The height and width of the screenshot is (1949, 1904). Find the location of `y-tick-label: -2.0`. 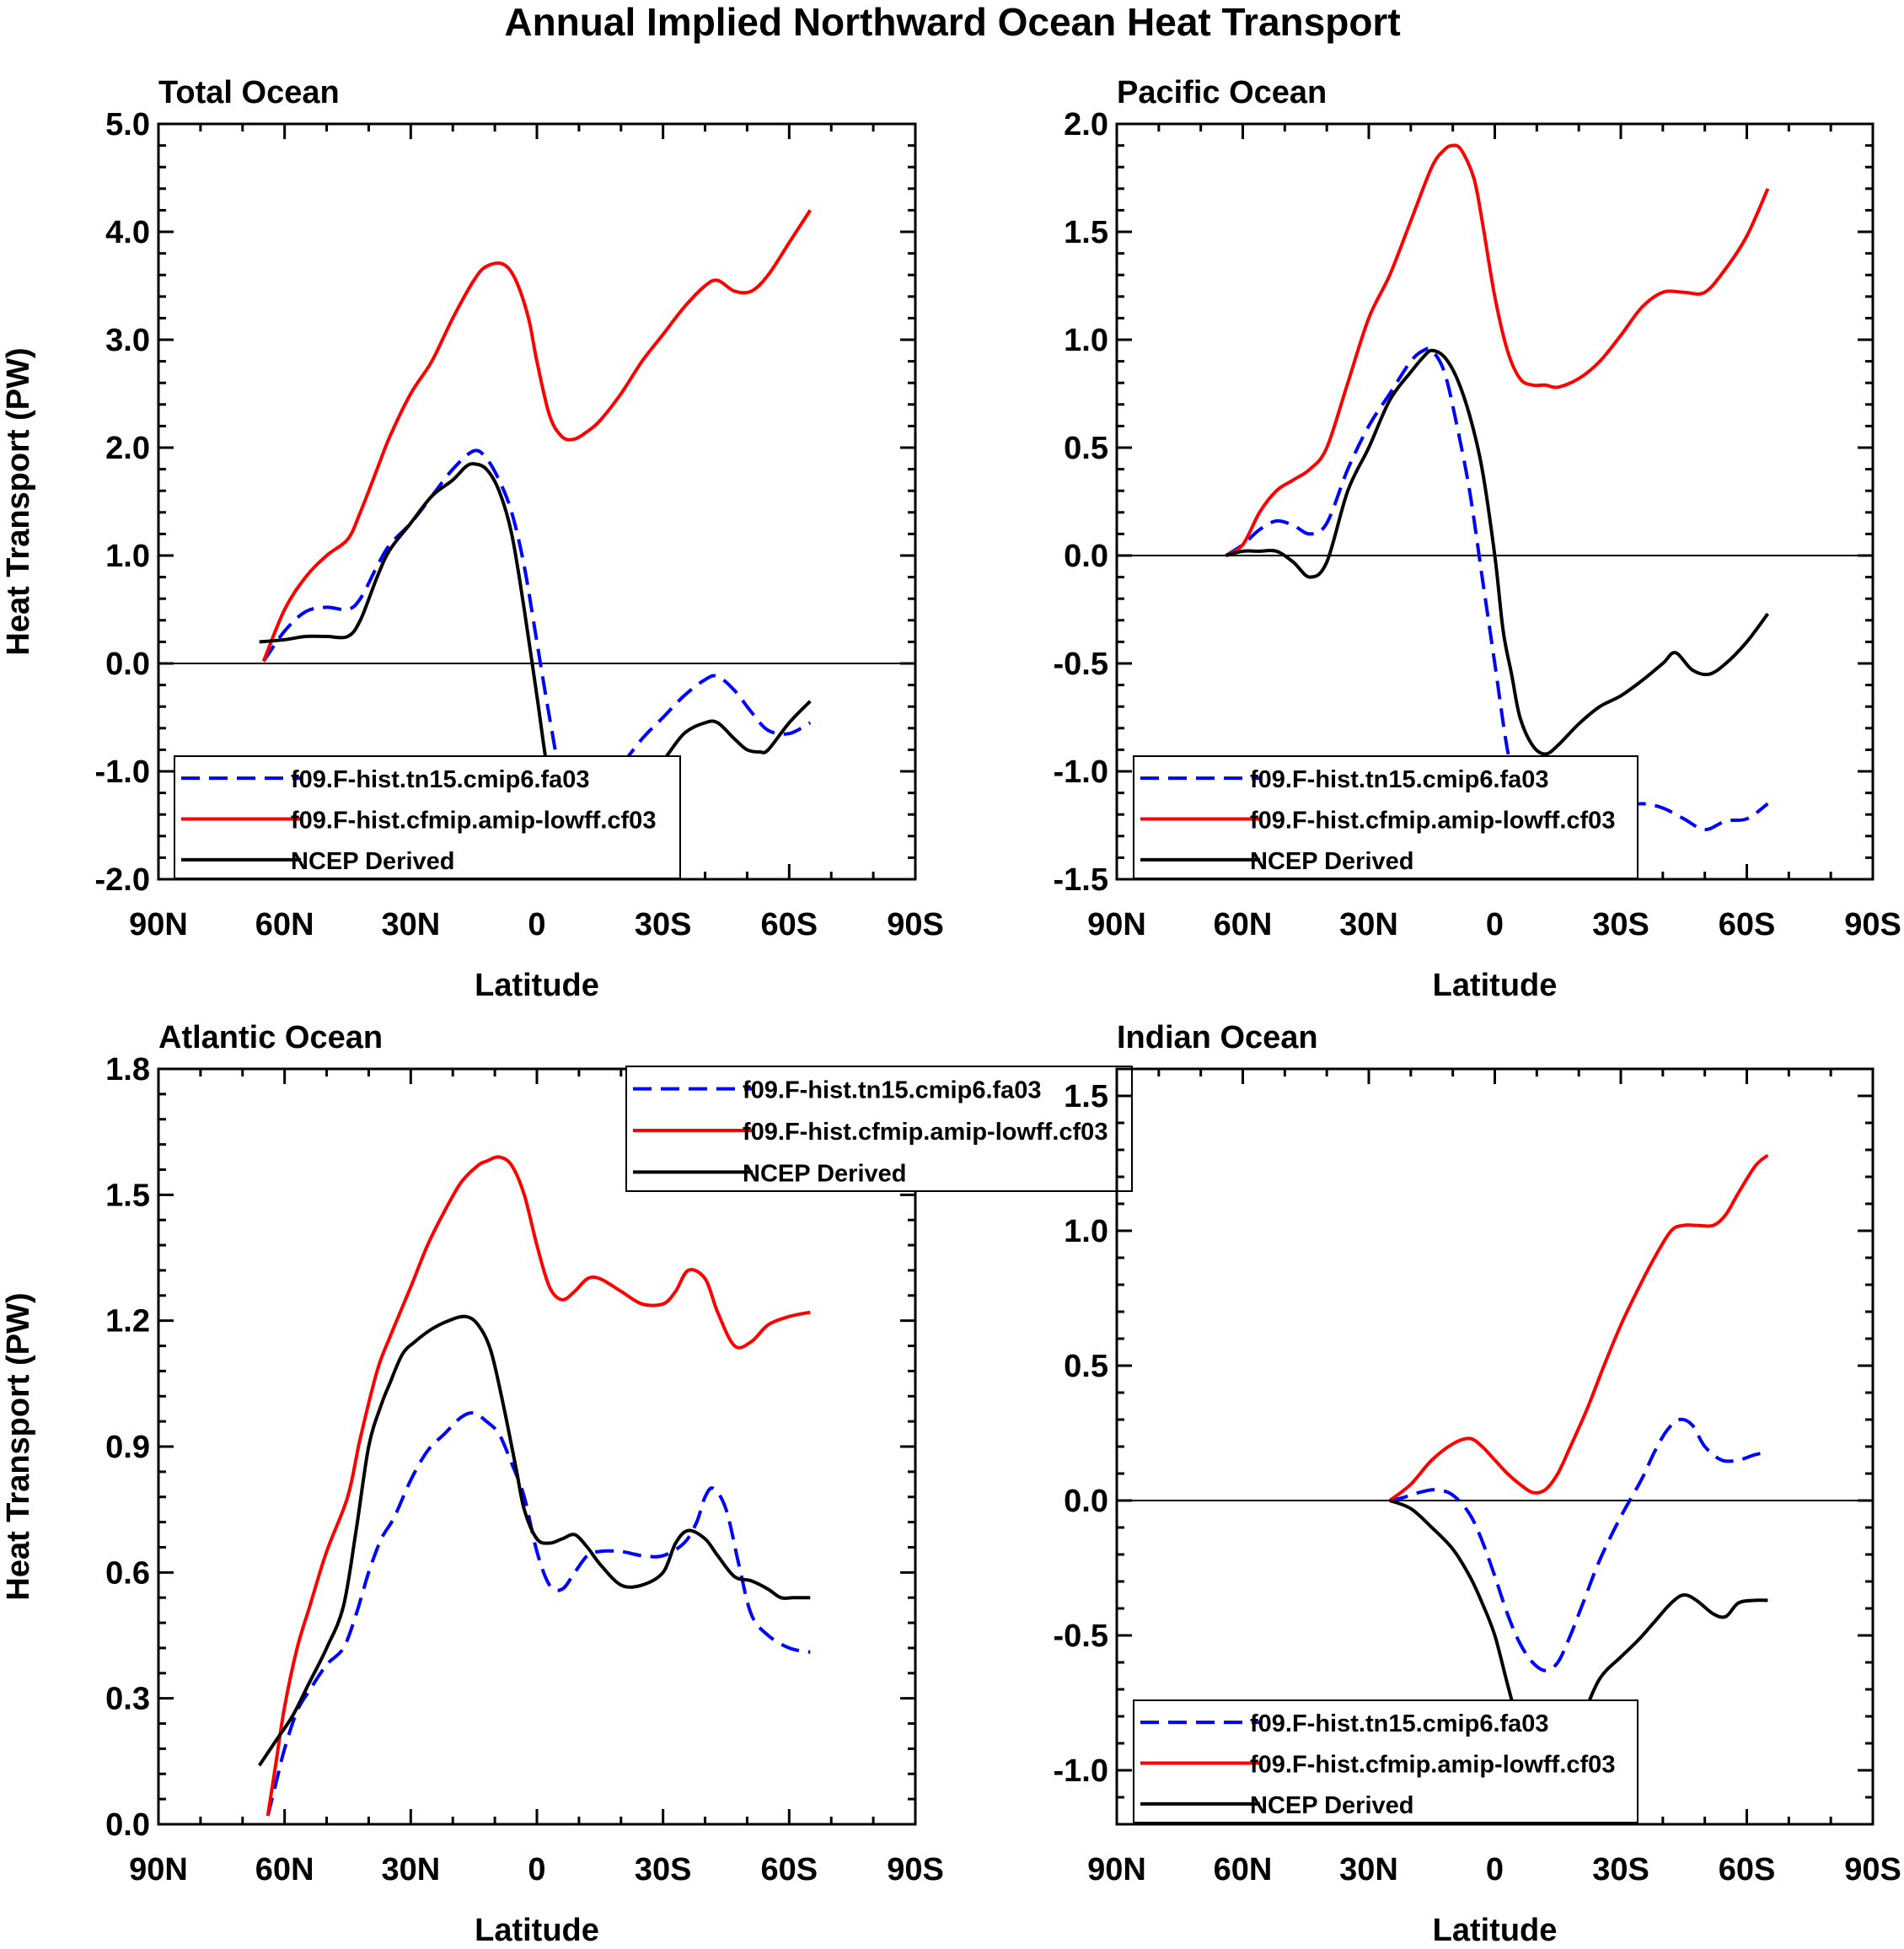

y-tick-label: -2.0 is located at coordinates (122, 880).